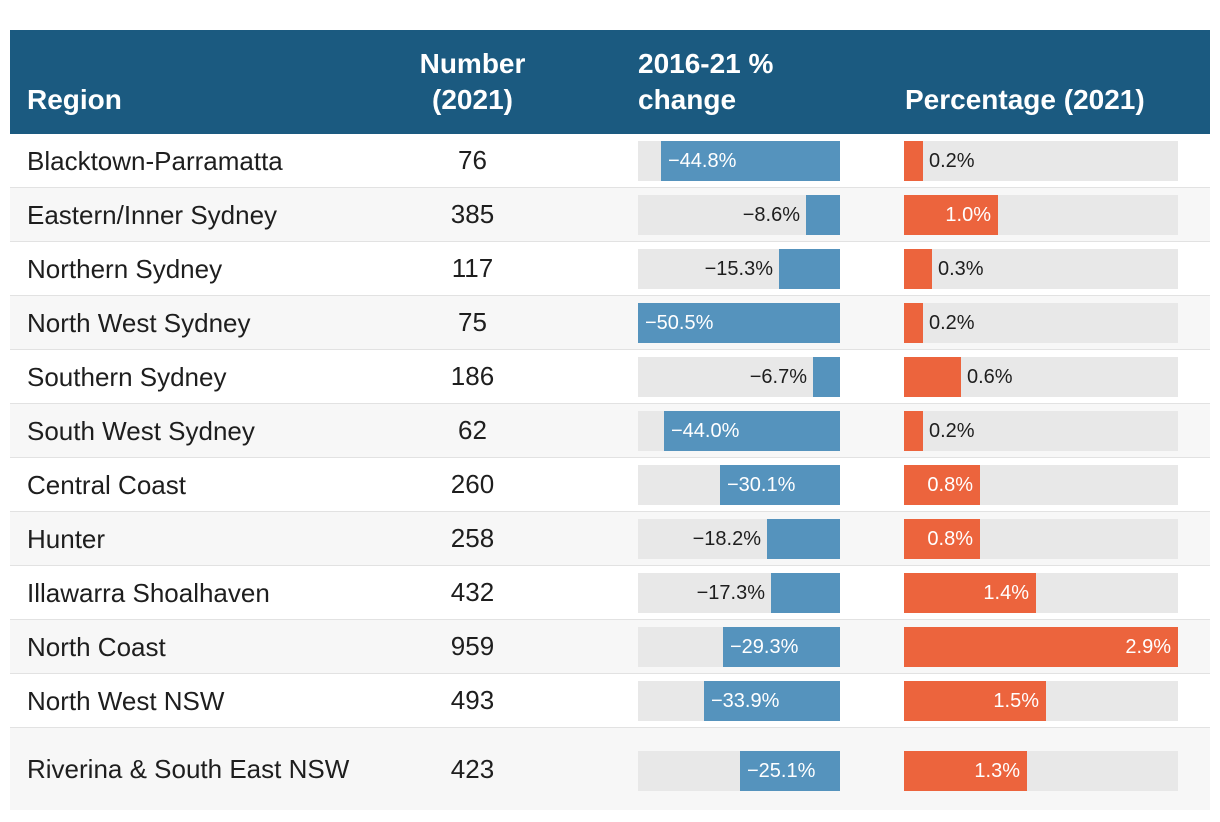 This screenshot has width=1220, height=822. What do you see at coordinates (1006, 592) in the screenshot?
I see `percentage-label: 1.4%` at bounding box center [1006, 592].